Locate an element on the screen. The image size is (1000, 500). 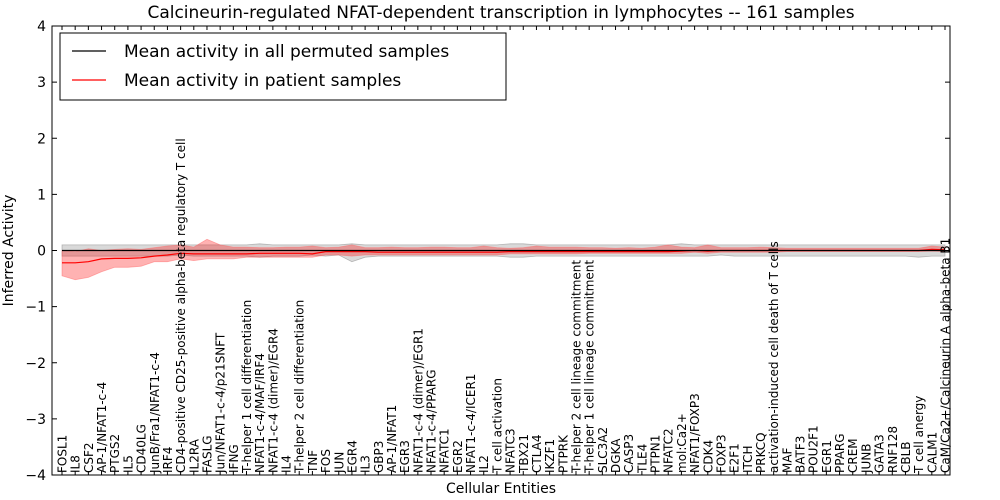
x-tick-label: IRF4 is located at coordinates (168, 460).